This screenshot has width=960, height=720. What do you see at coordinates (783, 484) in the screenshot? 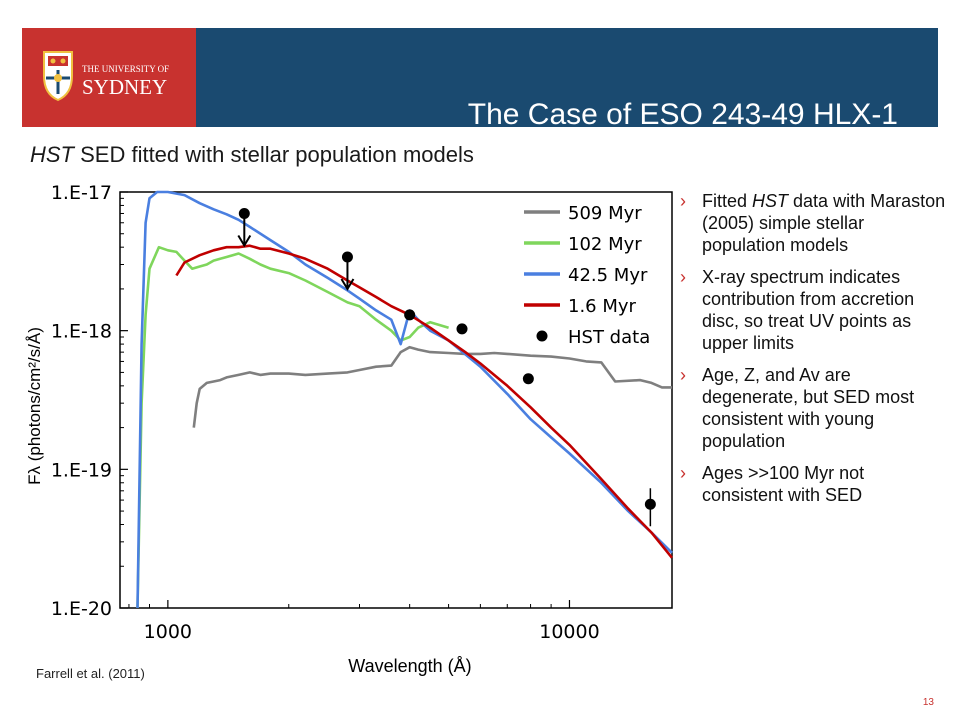
I see `bullet-text: Ages >>100 Myr not consistent with SED` at bounding box center [783, 484].